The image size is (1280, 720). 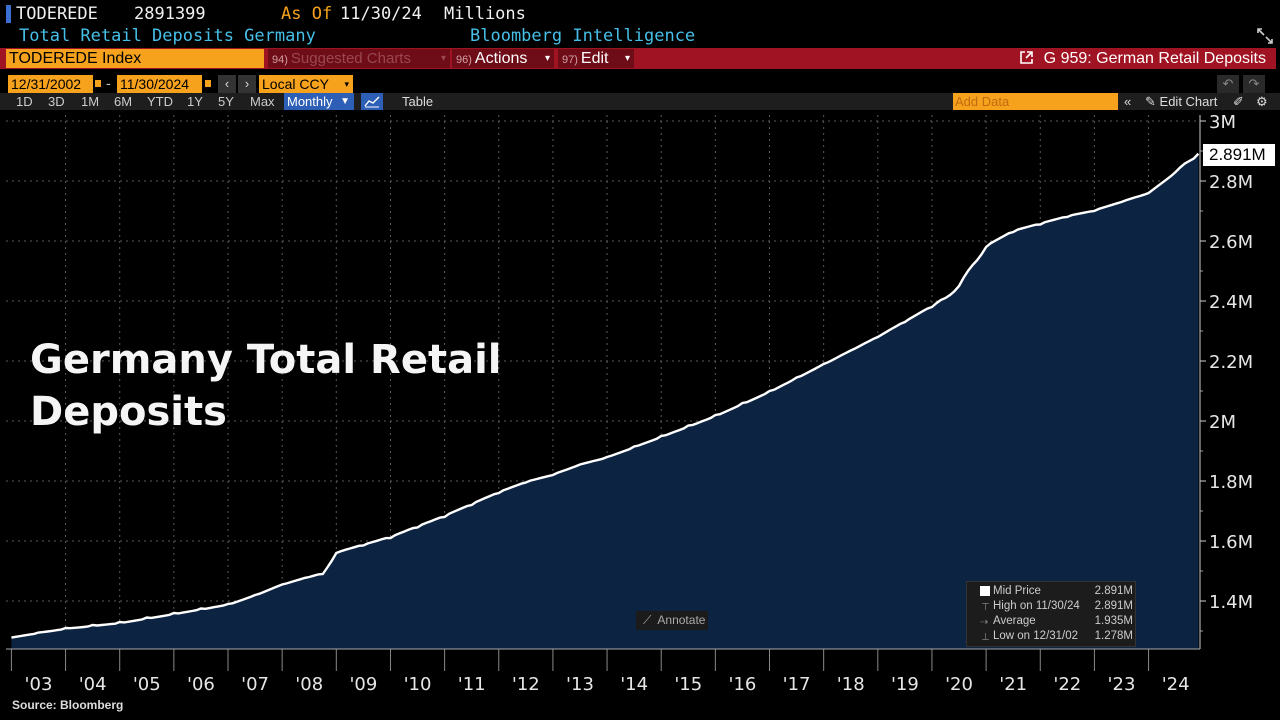 What do you see at coordinates (1113, 636) in the screenshot?
I see `legend-value: 1.278M` at bounding box center [1113, 636].